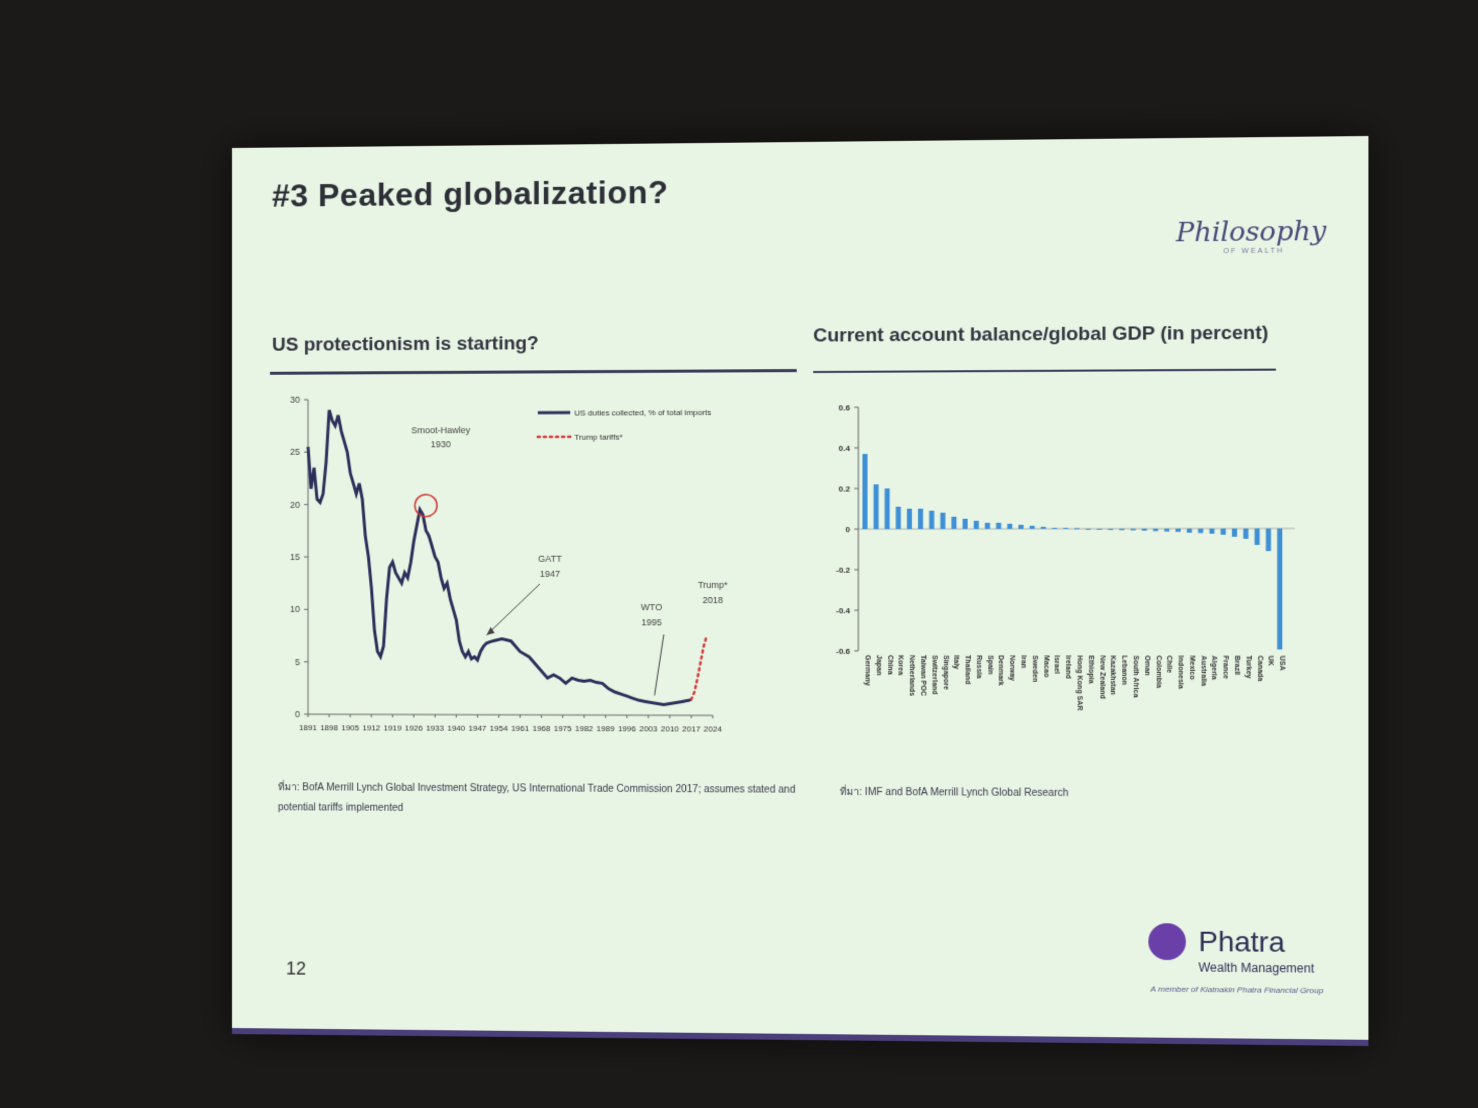  I want to click on bar-category-label: Turkey, so click(1247, 667).